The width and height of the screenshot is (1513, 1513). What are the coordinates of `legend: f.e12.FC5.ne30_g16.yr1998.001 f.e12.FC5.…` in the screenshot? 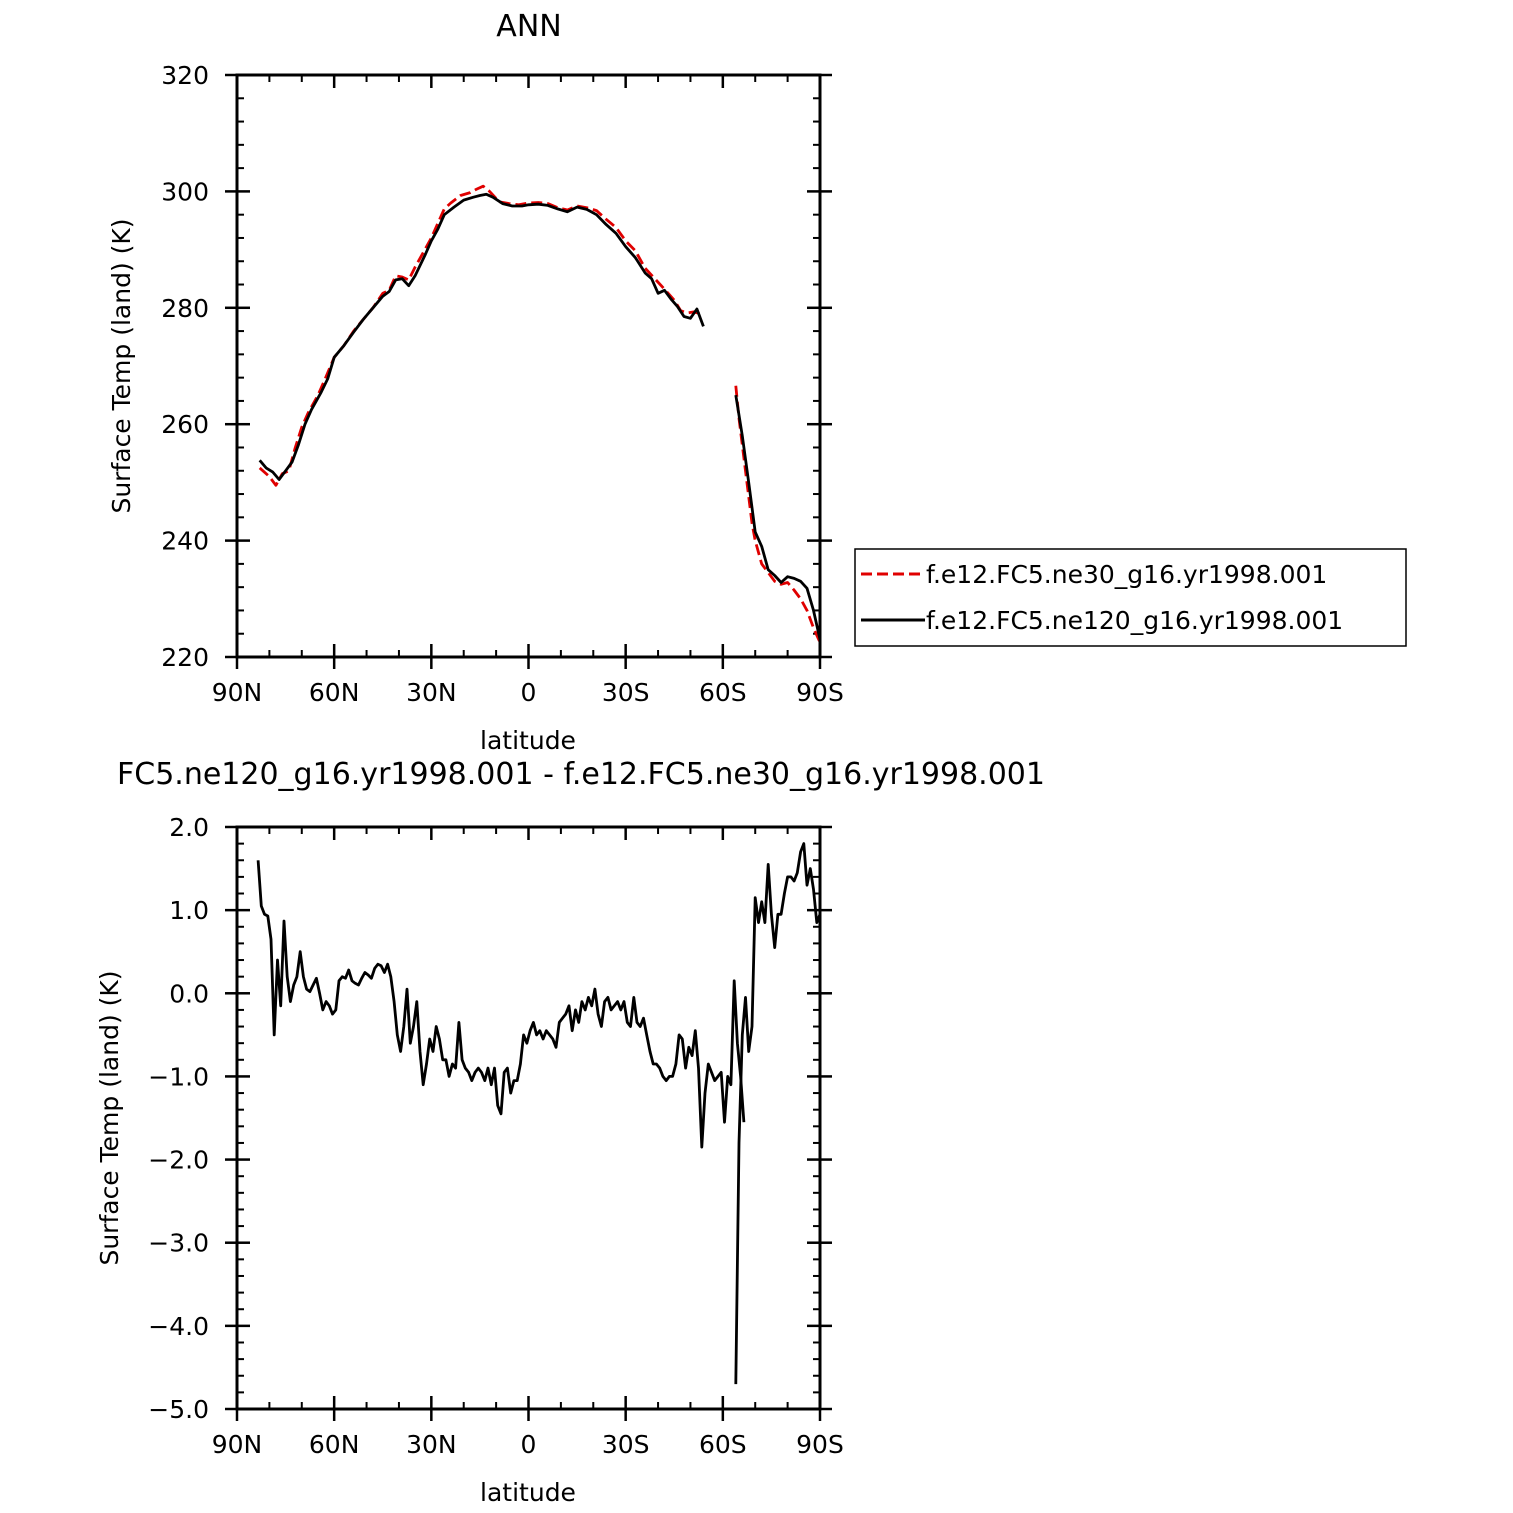 It's located at (1130, 597).